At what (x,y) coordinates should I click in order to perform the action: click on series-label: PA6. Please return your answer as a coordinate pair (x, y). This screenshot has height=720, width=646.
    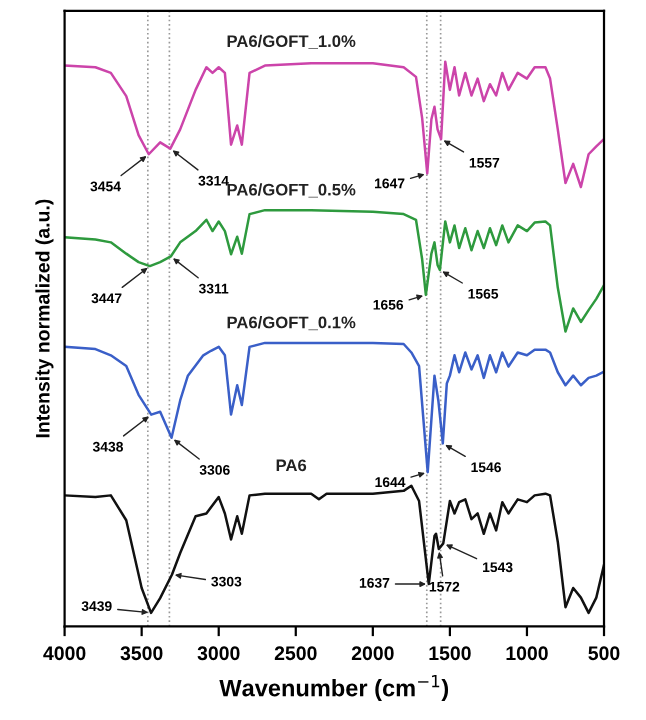
    Looking at the image, I should click on (291, 465).